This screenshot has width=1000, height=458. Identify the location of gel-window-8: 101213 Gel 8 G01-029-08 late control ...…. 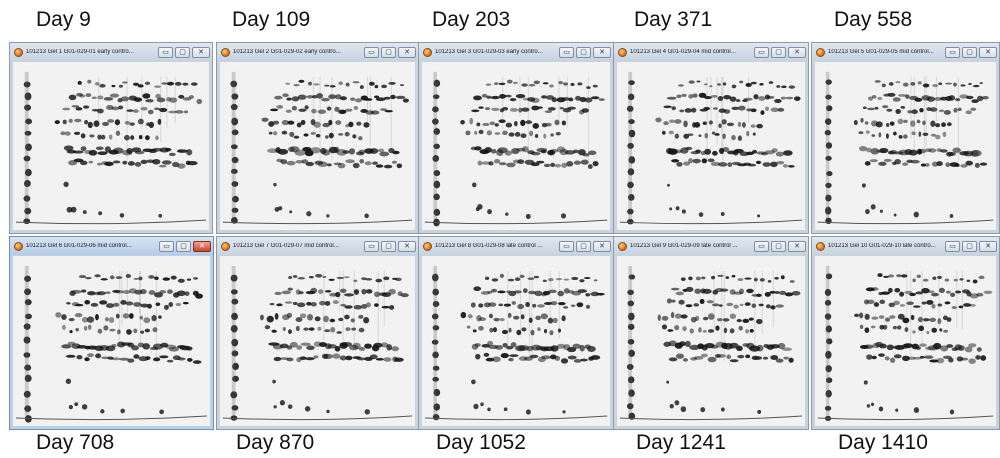
(516, 333).